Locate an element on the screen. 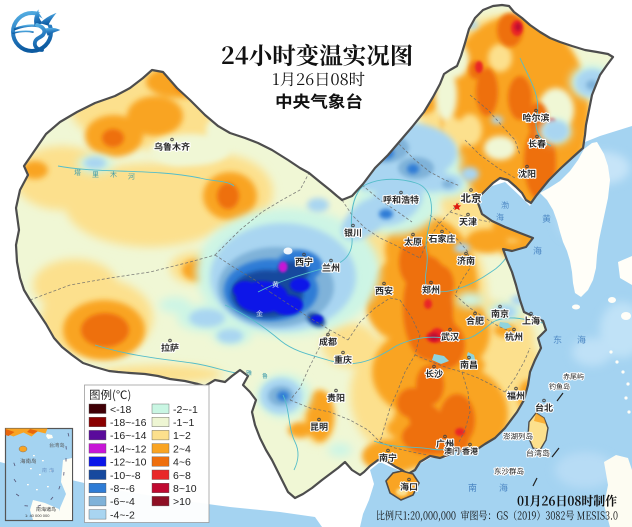 The width and height of the screenshot is (632, 527). svg-text: <-18 is located at coordinates (120, 410).